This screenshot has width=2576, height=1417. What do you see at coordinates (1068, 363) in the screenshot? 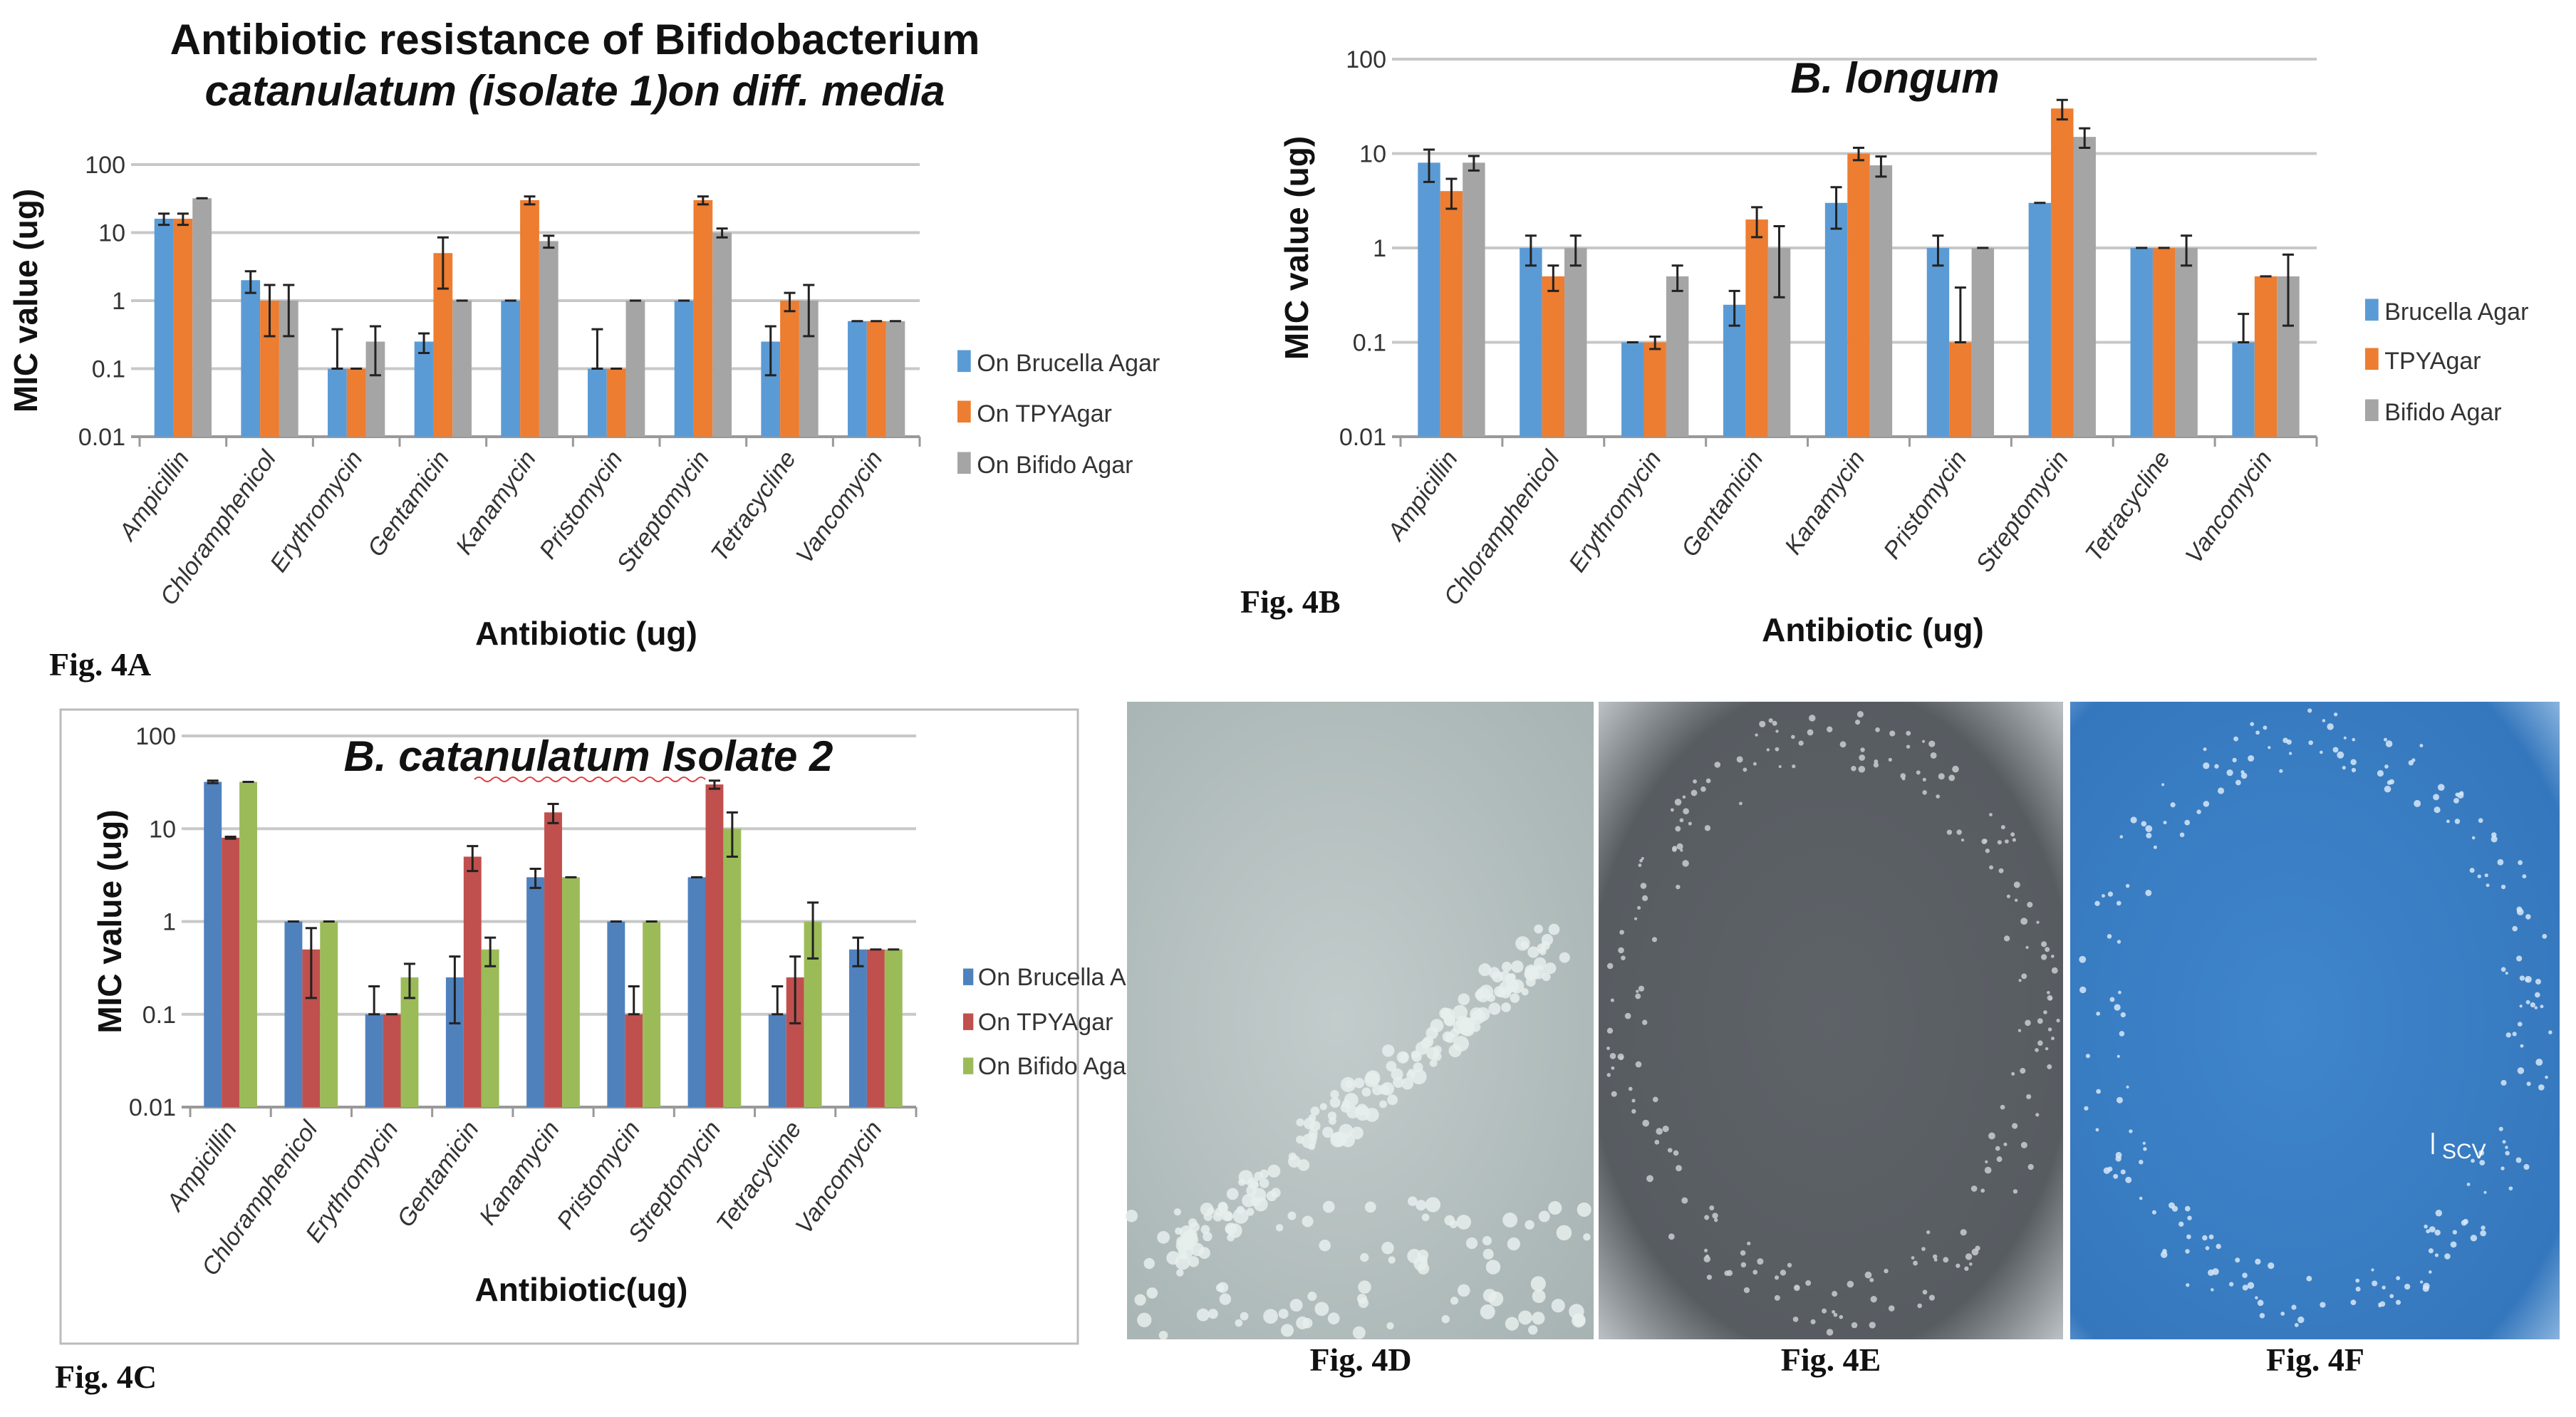
I see `legend-label: On Brucella Agar` at bounding box center [1068, 363].